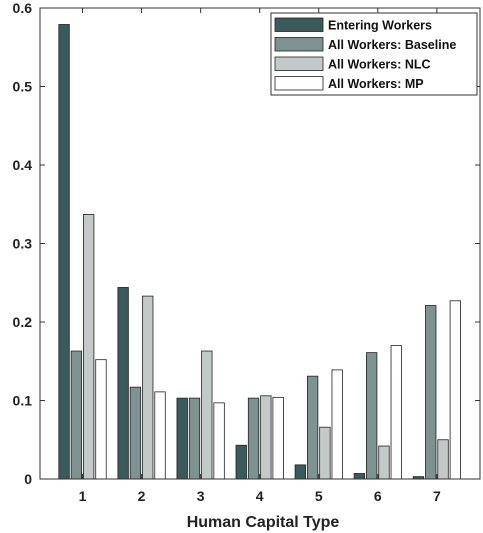  What do you see at coordinates (376, 84) in the screenshot?
I see `legend-label: All Workers: MP` at bounding box center [376, 84].